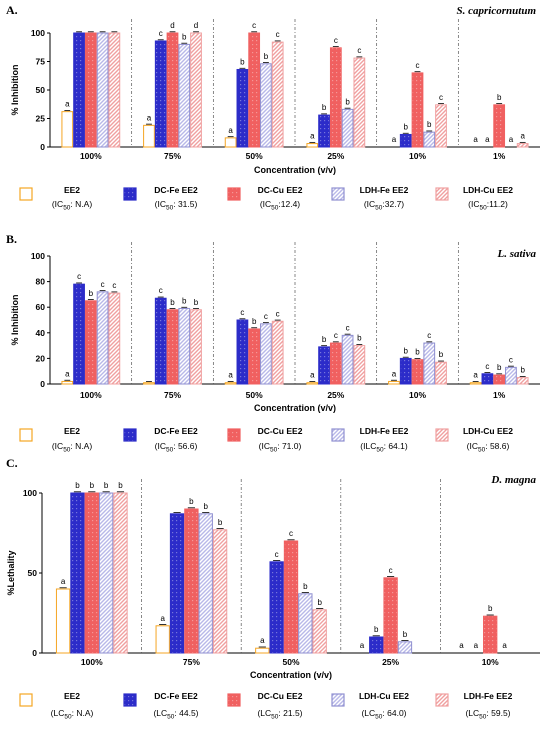  What do you see at coordinates (176, 205) in the screenshot?
I see `legend-ic-value: (IC50: 31.5)` at bounding box center [176, 205].